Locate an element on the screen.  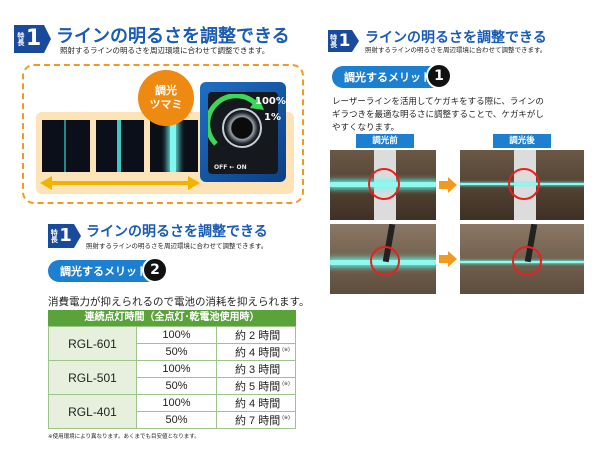
section-title-3: ラインの明るさを調整できる is located at coordinates (456, 38).